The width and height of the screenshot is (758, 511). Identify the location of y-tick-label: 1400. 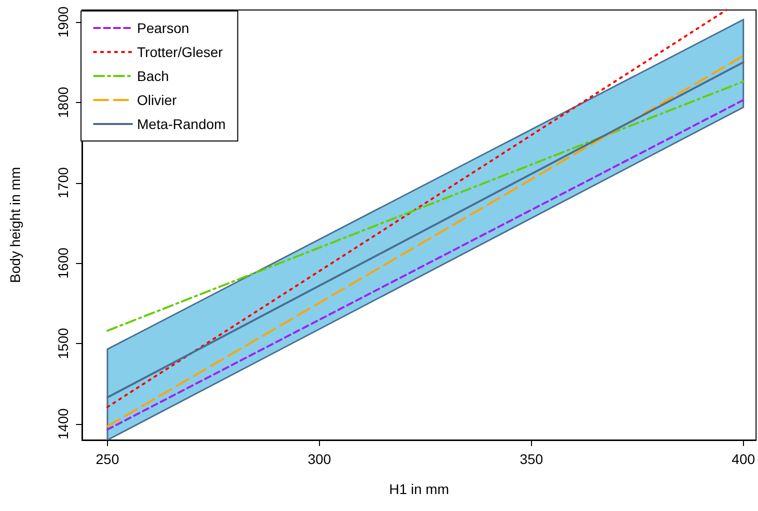
(63, 424).